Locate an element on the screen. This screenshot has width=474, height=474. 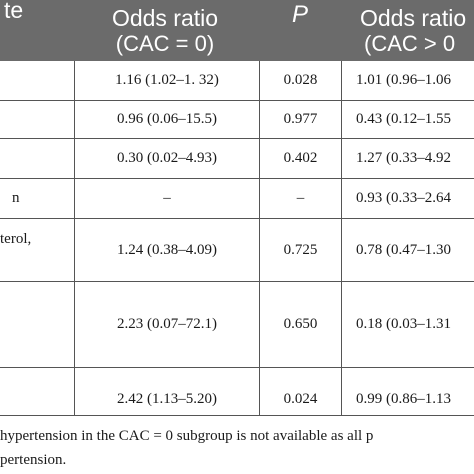
header-odds-ratio-cac0: Odds ratio (CAC = 0) is located at coordinates (165, 30).